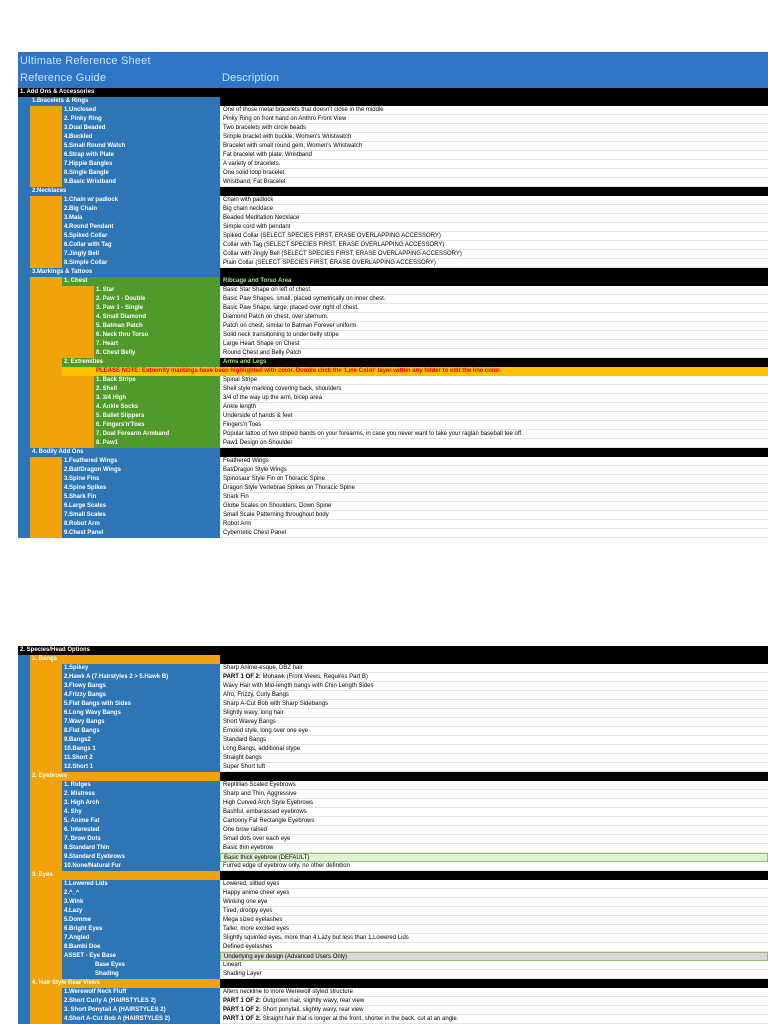  What do you see at coordinates (494, 731) in the screenshot?
I see `item-description: Emokid style, long over one eye` at bounding box center [494, 731].